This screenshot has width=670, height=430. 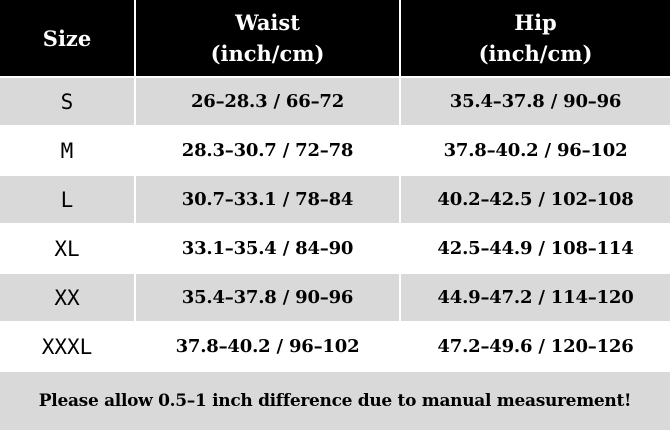 I want to click on waist-cell: 30.7–33.1 / 78–84, so click(x=268, y=200).